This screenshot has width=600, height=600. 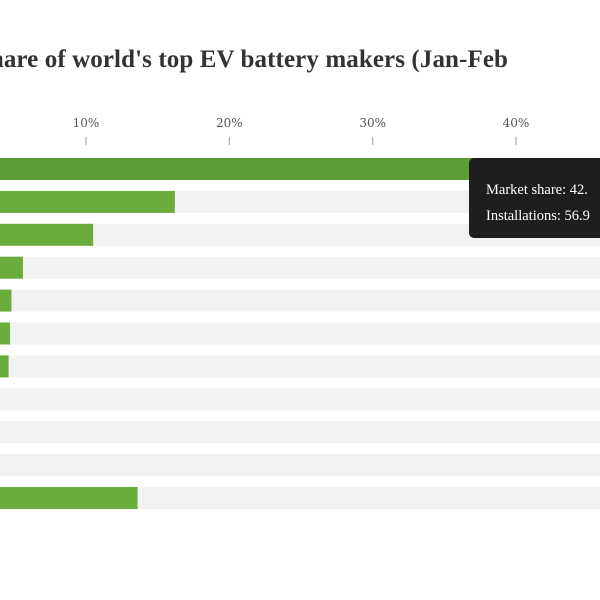 I want to click on tooltip-installations: Installations: 56.9, so click(x=538, y=216).